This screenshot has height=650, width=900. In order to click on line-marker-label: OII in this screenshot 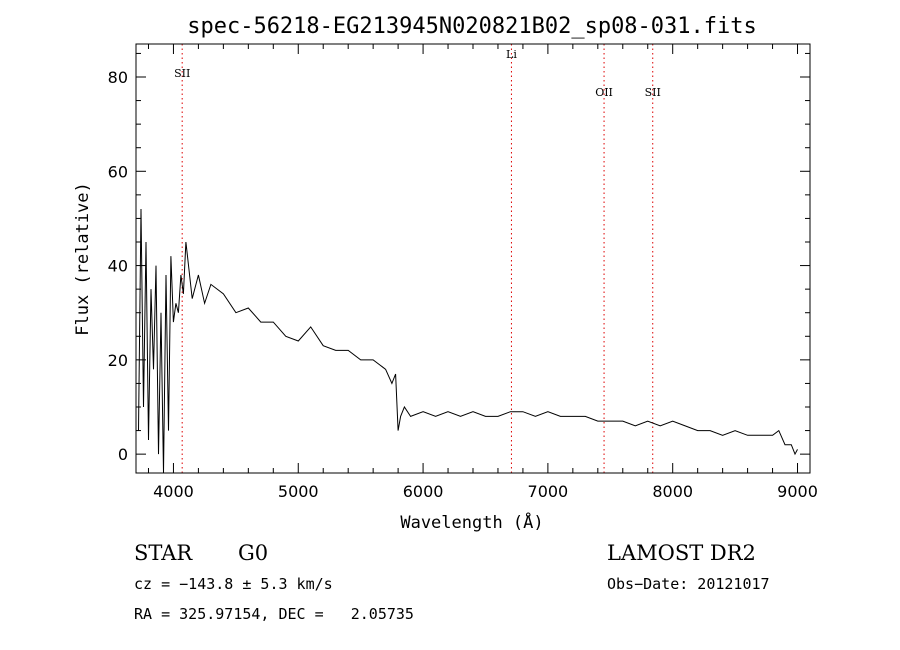, I will do `click(604, 92)`.